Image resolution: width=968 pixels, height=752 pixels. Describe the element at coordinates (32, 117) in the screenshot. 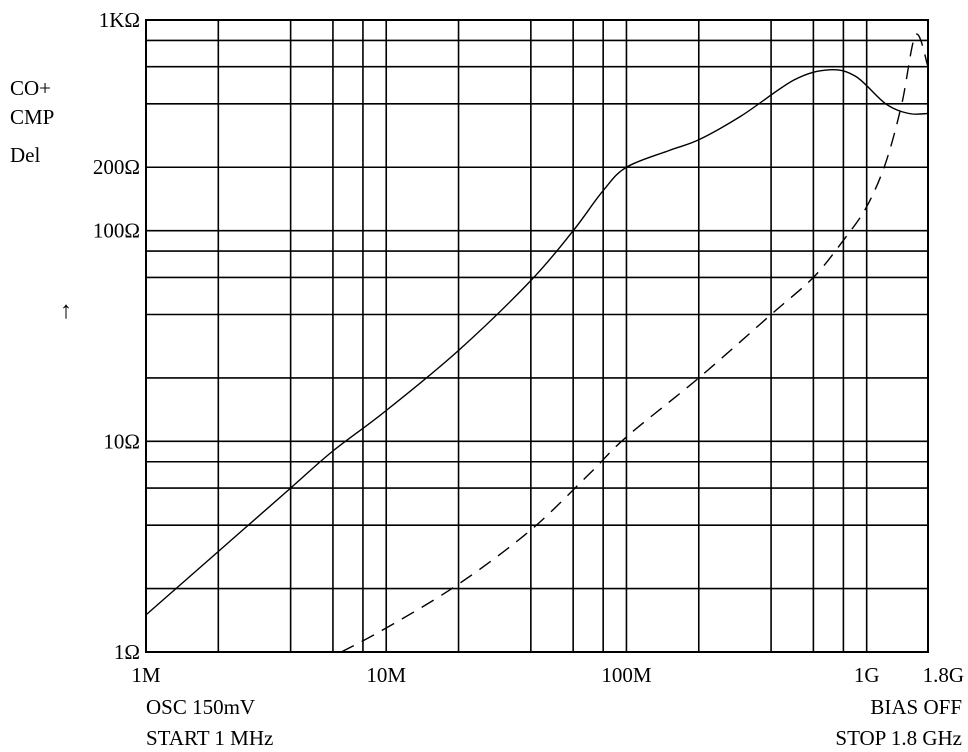

I see `y-side-label-2: CMP` at that location.